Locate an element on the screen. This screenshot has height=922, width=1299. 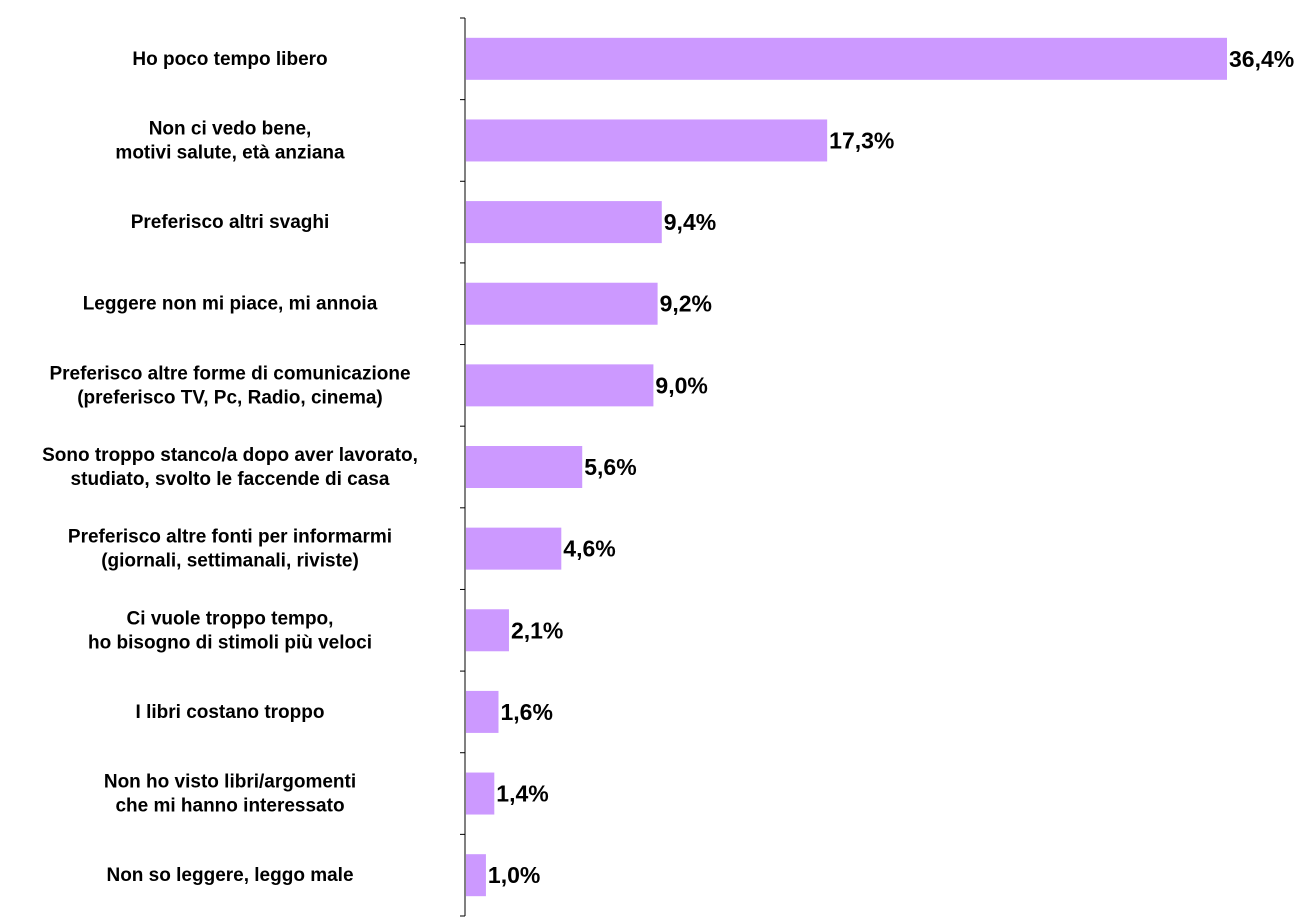
category-label-line: Preferisco altre fonti per informarmi is located at coordinates (230, 537).